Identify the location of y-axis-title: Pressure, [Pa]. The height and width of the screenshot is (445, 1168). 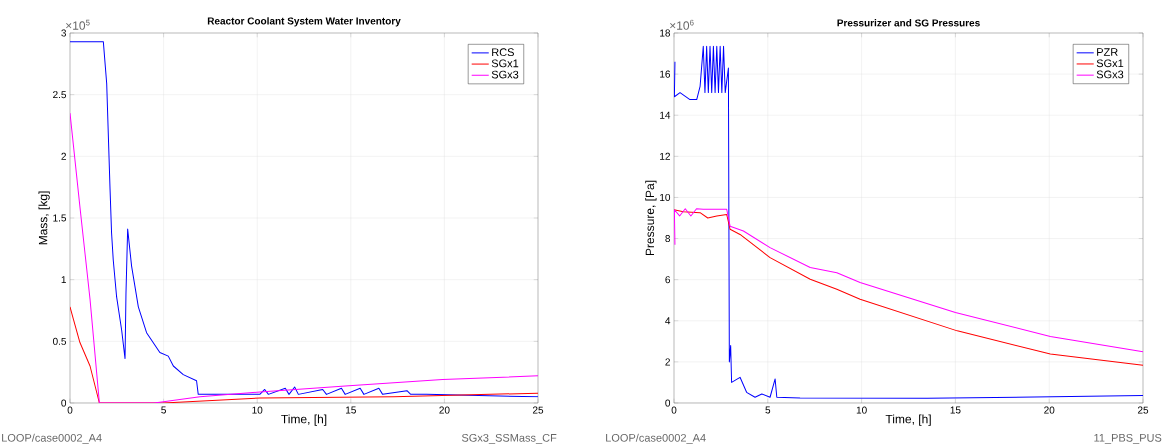
(651, 218).